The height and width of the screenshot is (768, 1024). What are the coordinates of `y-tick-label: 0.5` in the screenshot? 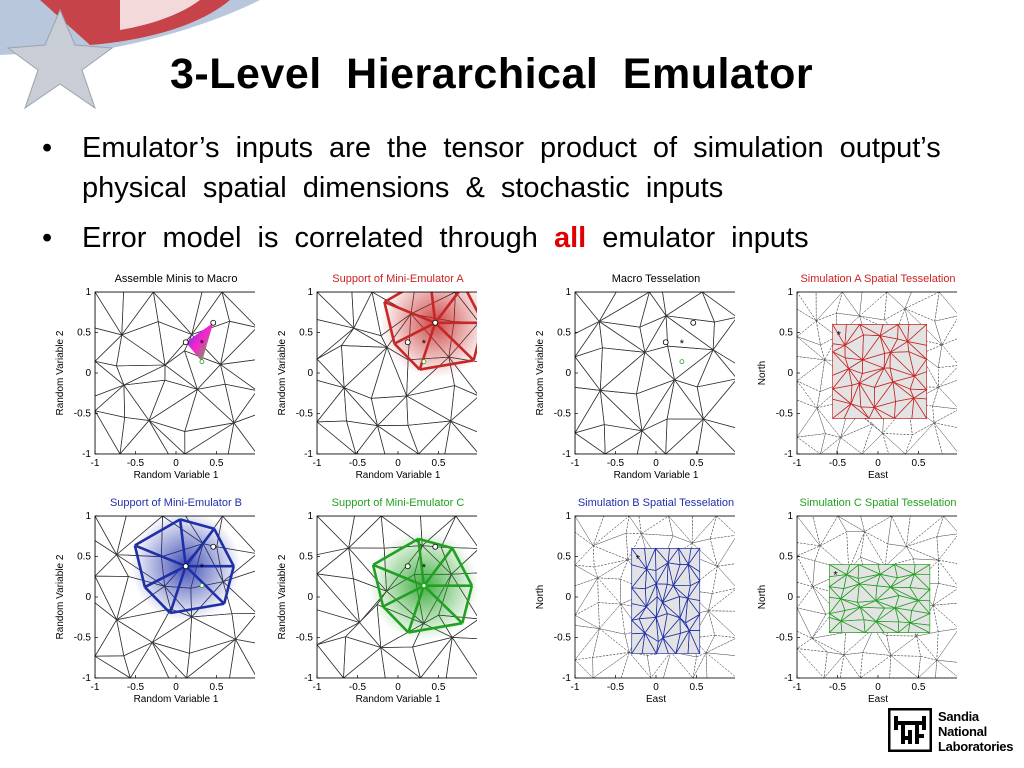 It's located at (306, 333).